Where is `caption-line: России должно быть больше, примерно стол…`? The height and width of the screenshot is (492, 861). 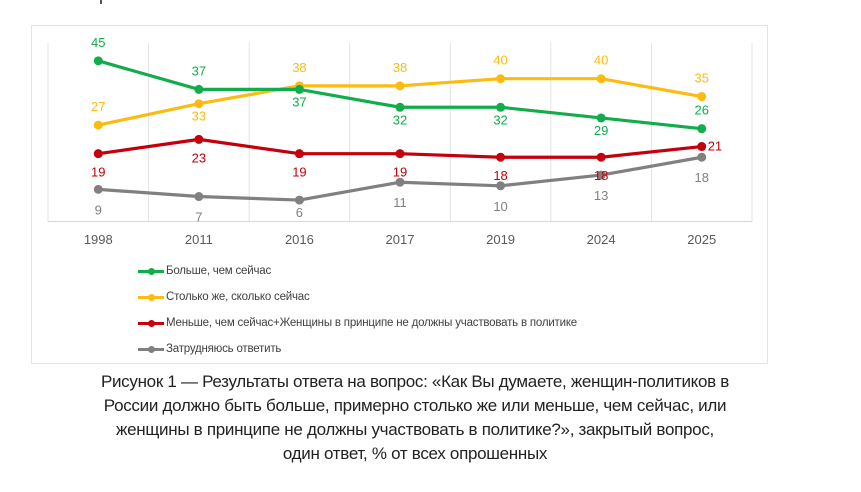 caption-line: России должно быть больше, примерно стол… is located at coordinates (415, 405).